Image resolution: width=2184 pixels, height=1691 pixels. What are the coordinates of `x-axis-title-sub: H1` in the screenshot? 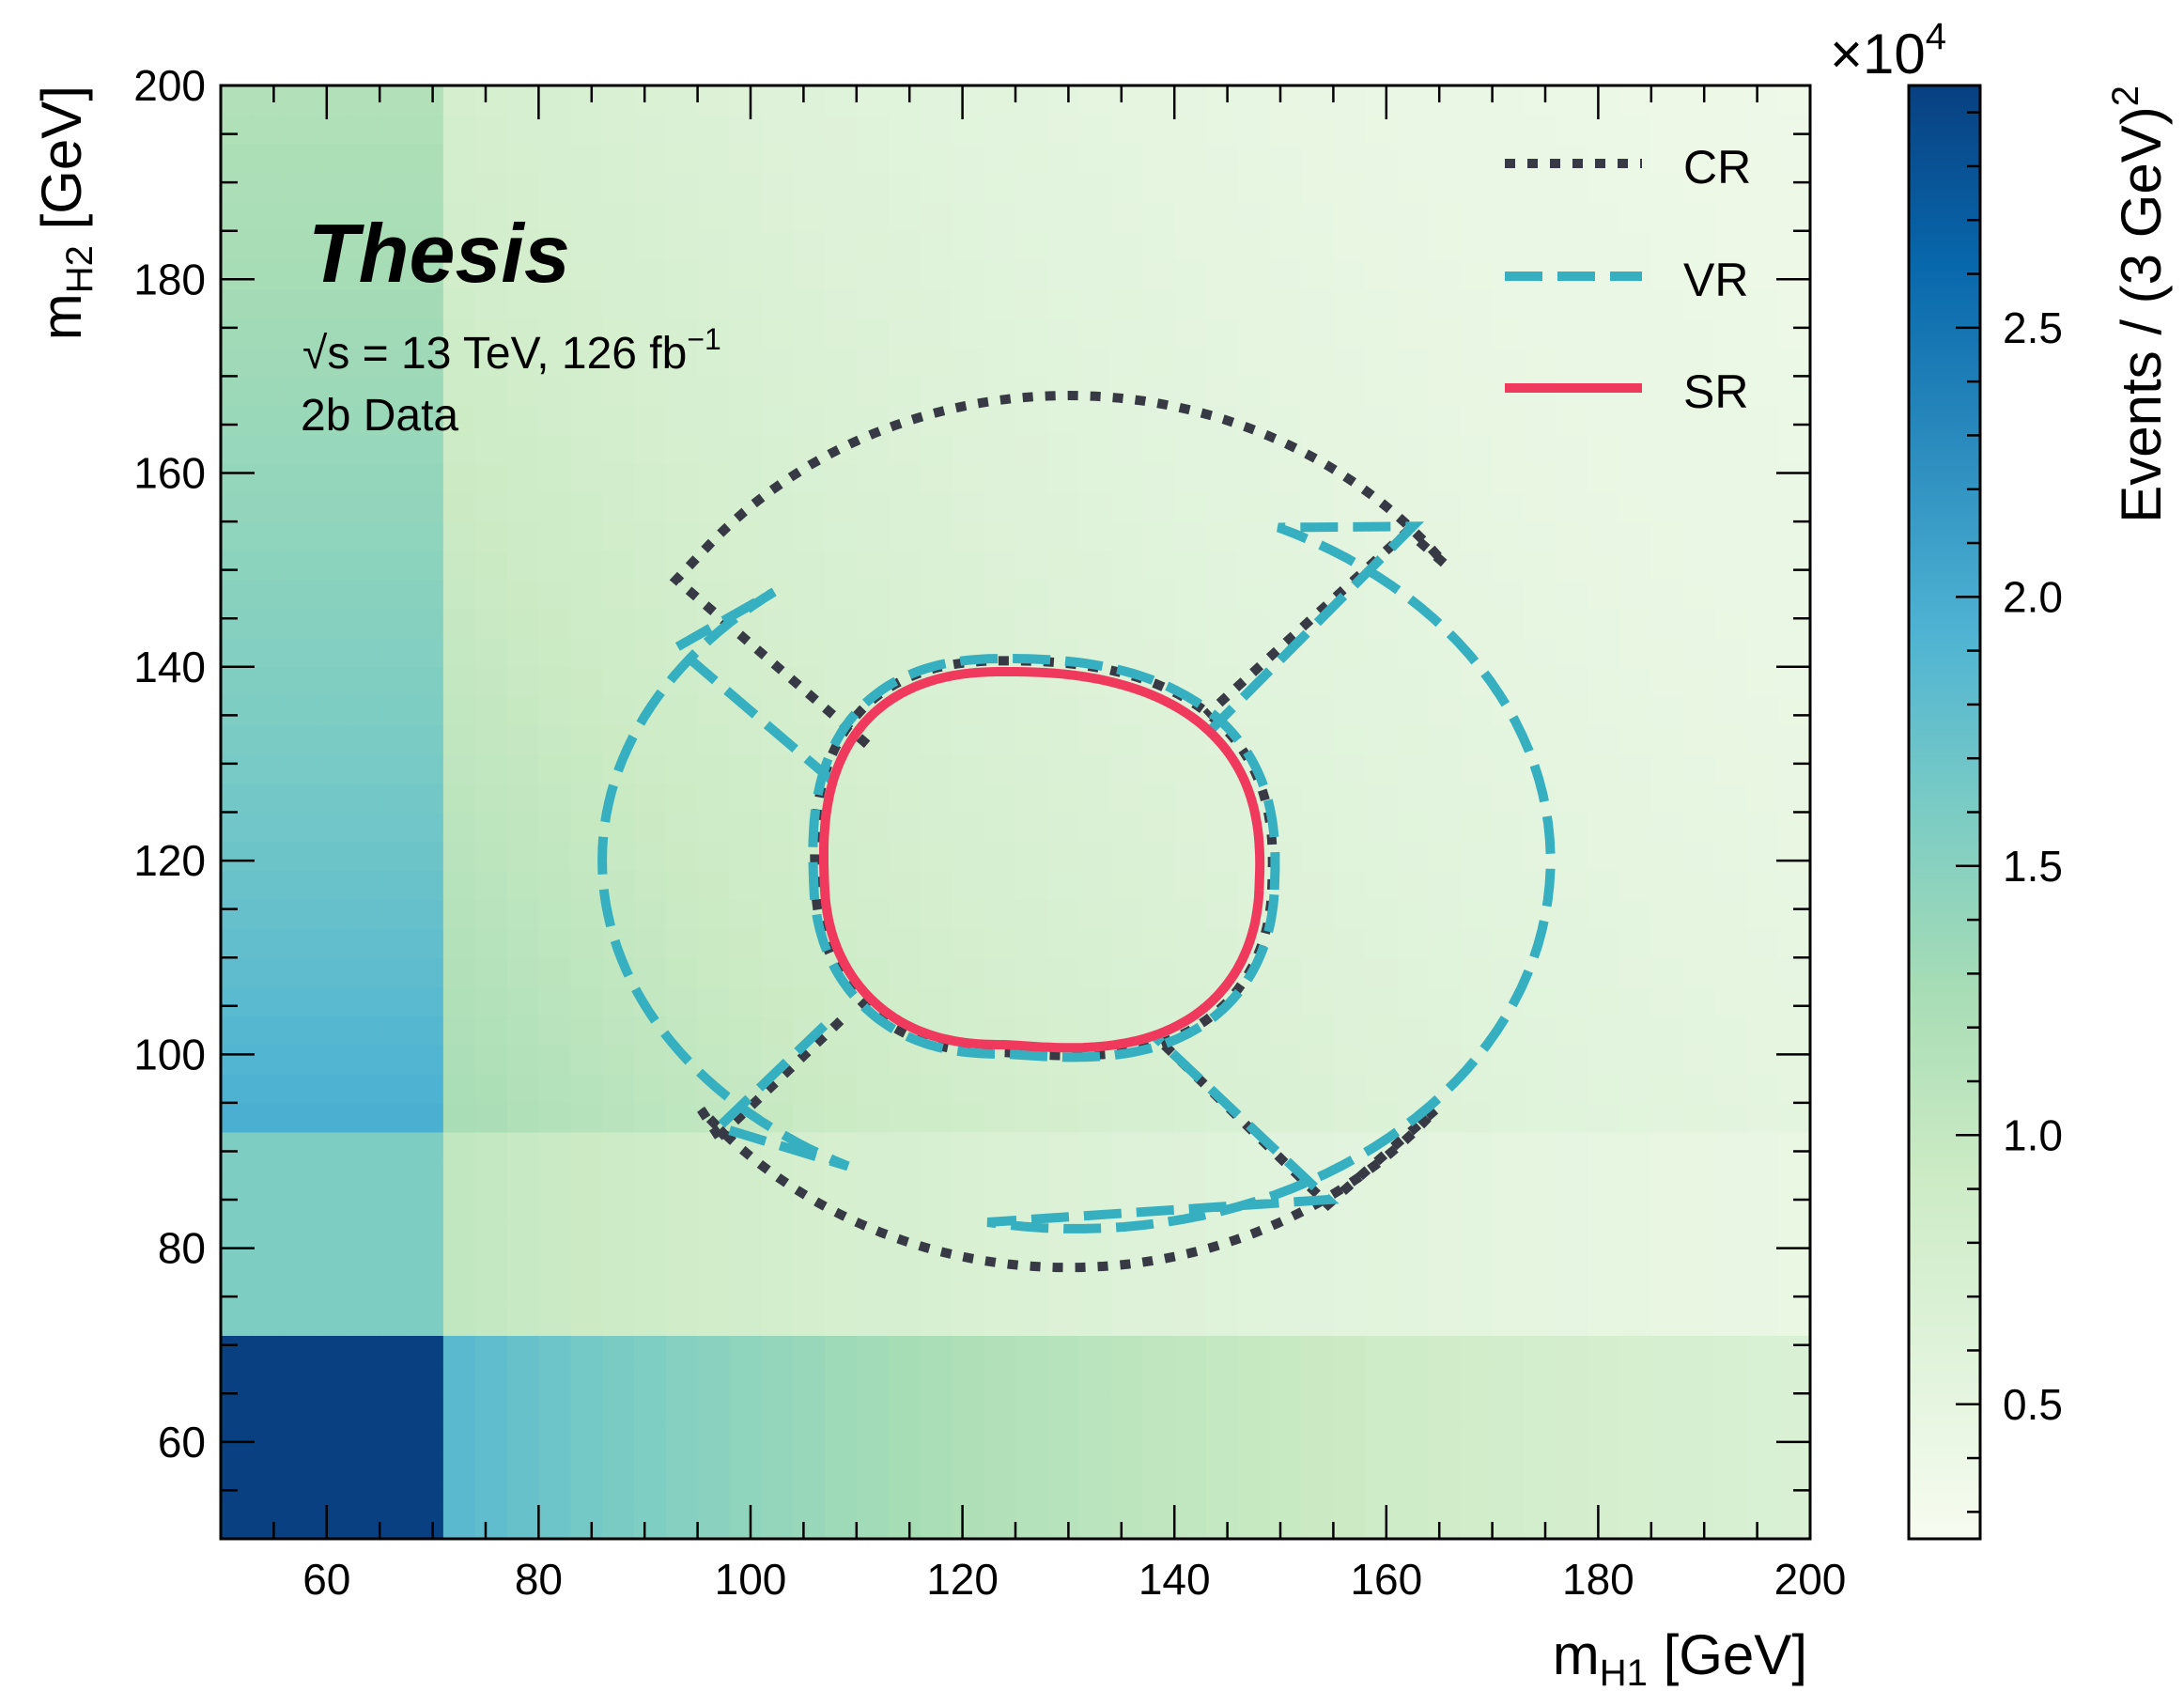 It's located at (1624, 1671).